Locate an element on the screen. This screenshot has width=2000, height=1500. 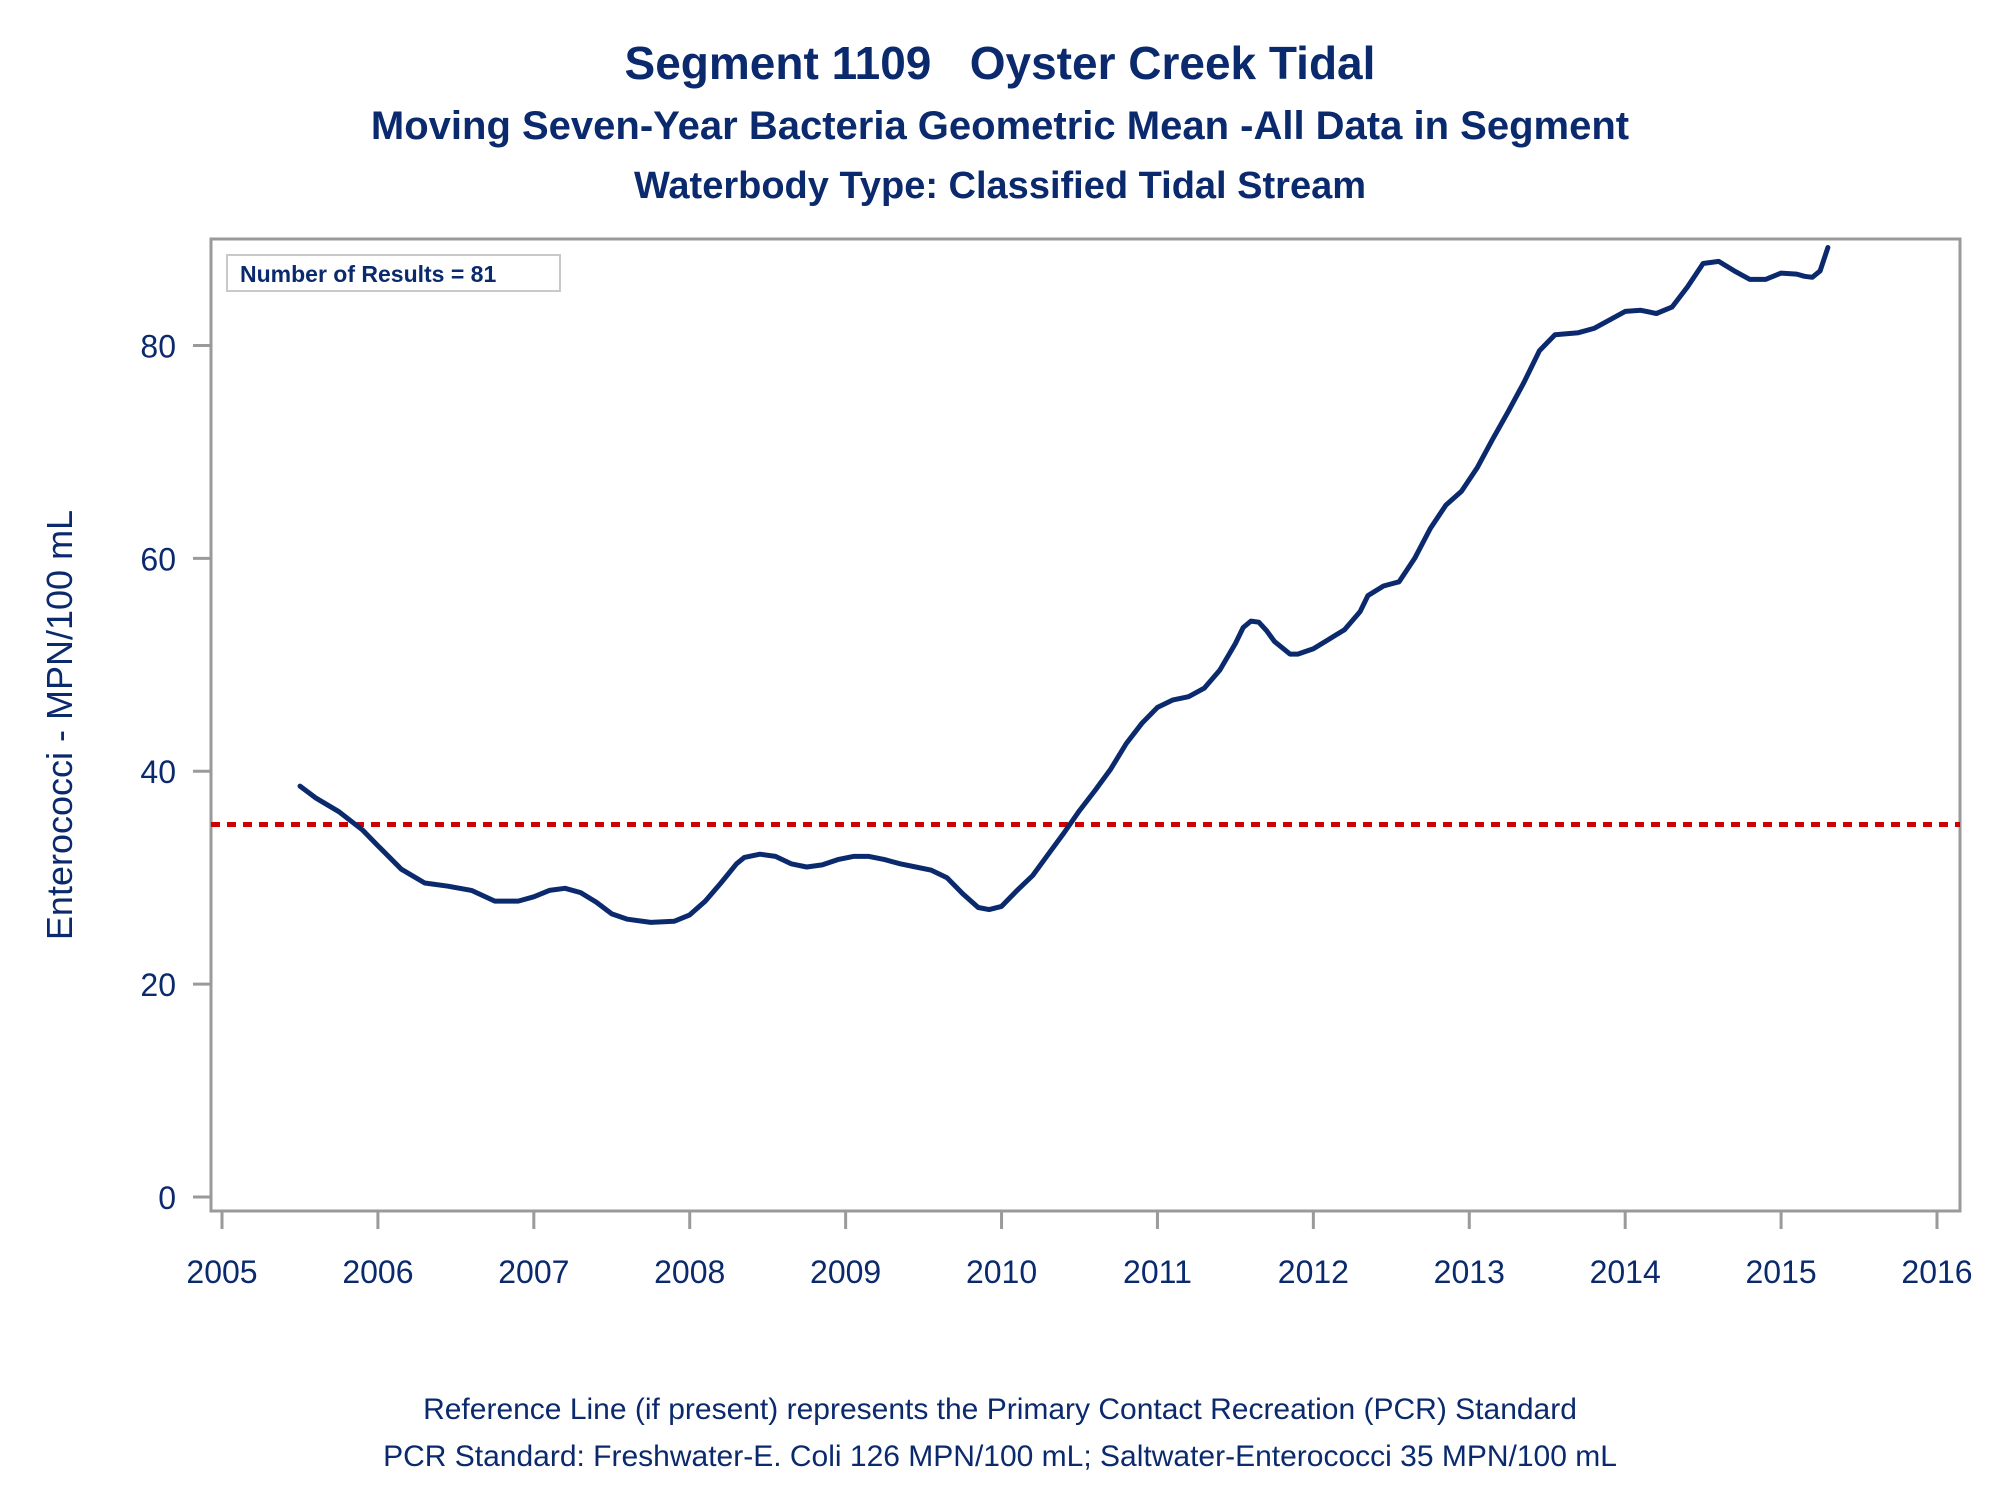
x-tick-label: 2008 is located at coordinates (689, 1272).